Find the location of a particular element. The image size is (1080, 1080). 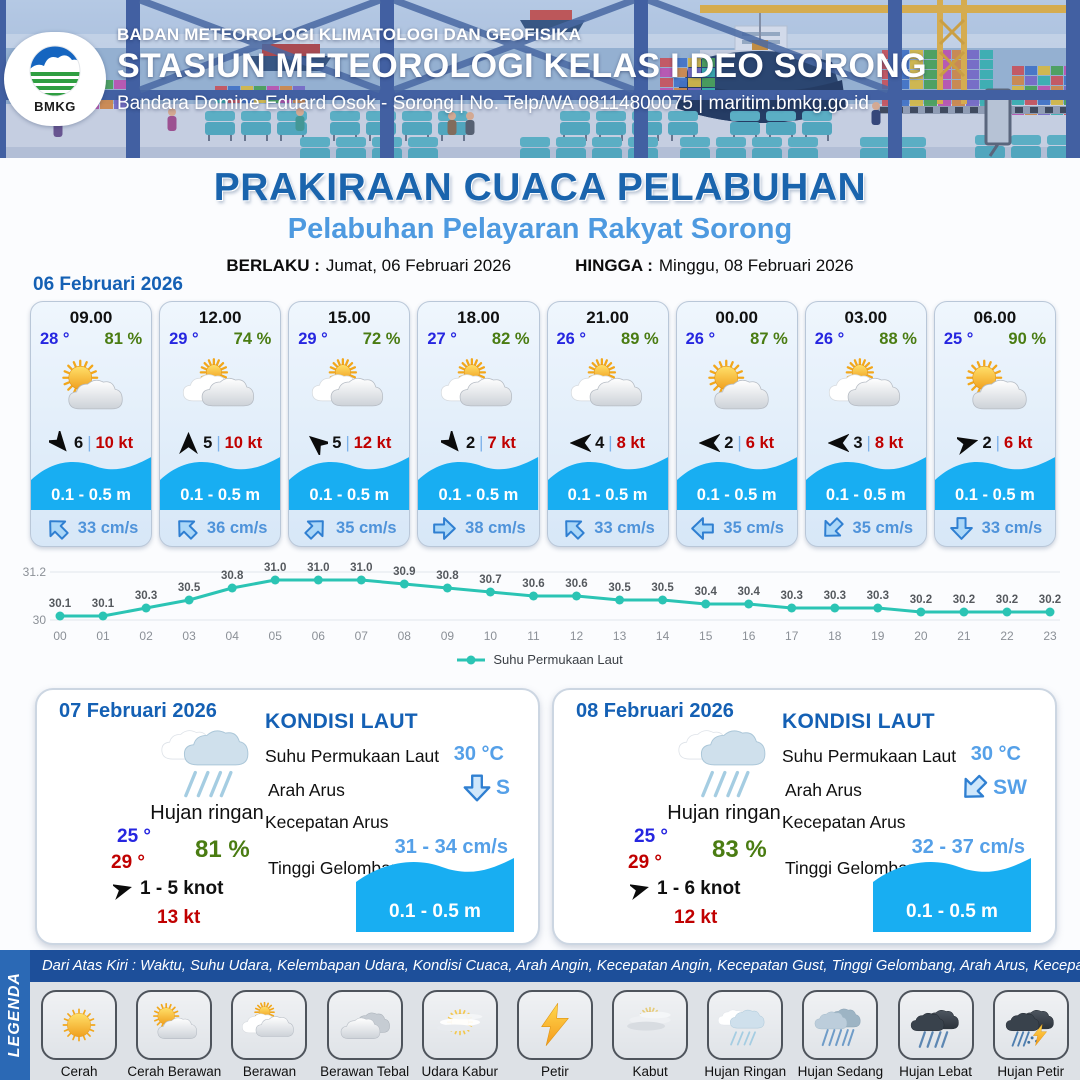

chart-legend: Suhu Permukaan Laut is located at coordinates (540, 659).